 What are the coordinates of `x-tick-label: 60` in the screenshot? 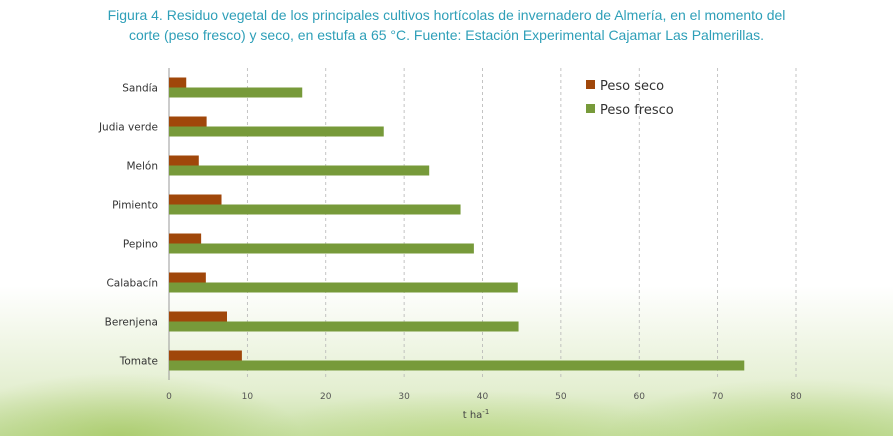 It's located at (640, 397).